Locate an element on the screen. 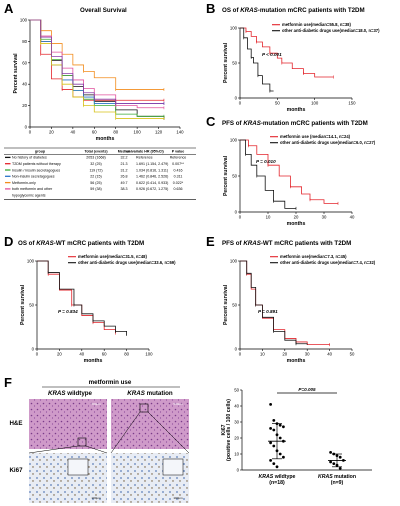  y-tick-label: 20 is located at coordinates (24, 105).